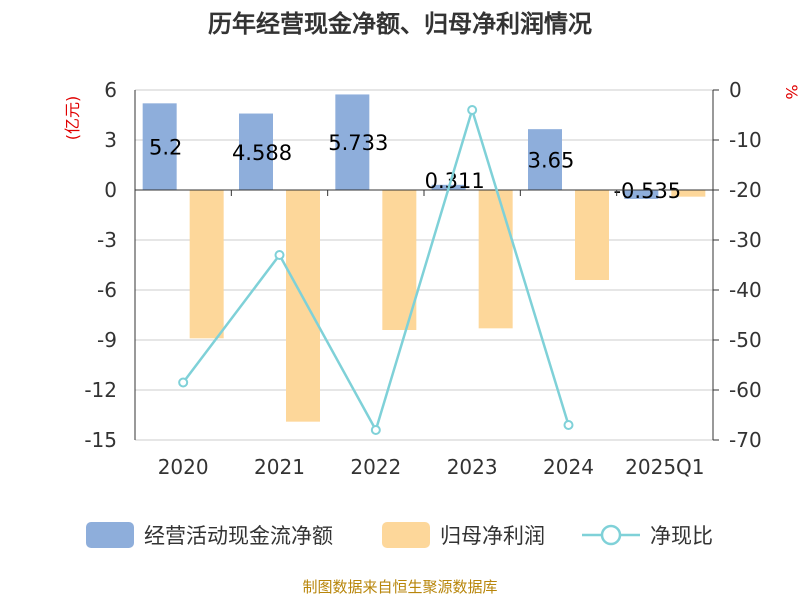 This screenshot has height=600, width=800. What do you see at coordinates (100, 265) in the screenshot?
I see `left-axis: 6 3 0 -3 -6 -9 -12 -15` at bounding box center [100, 265].